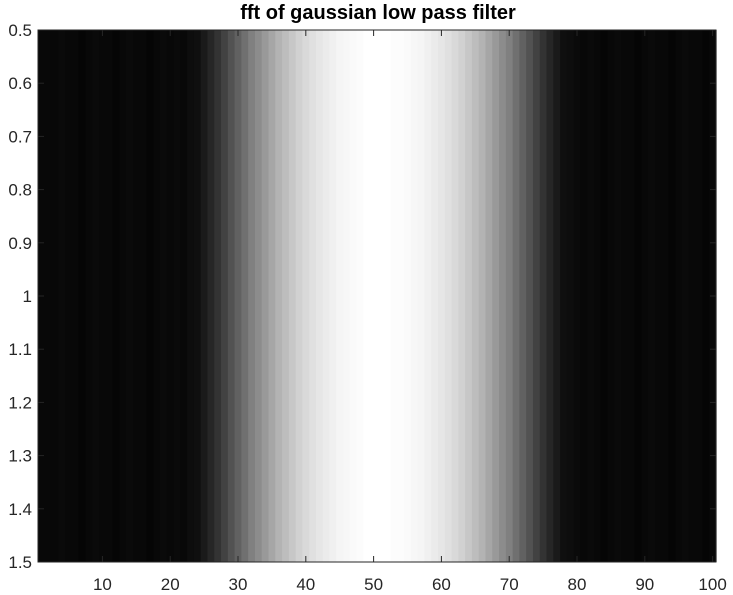 The width and height of the screenshot is (733, 595). What do you see at coordinates (170, 584) in the screenshot?
I see `x-tick-label: 20` at bounding box center [170, 584].